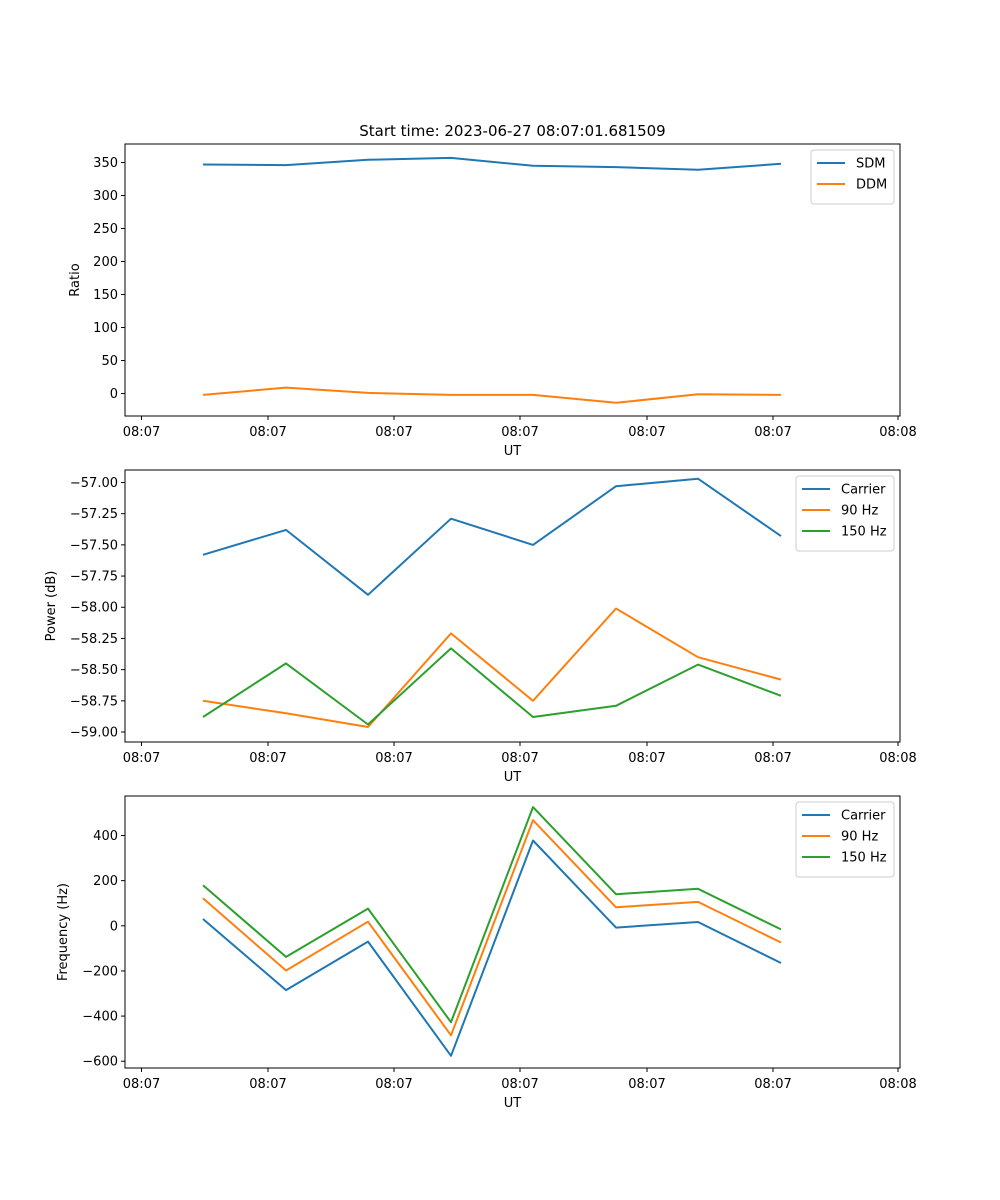 The width and height of the screenshot is (1000, 1200). What do you see at coordinates (100, 971) in the screenshot?
I see `y-tick-label: −200` at bounding box center [100, 971].